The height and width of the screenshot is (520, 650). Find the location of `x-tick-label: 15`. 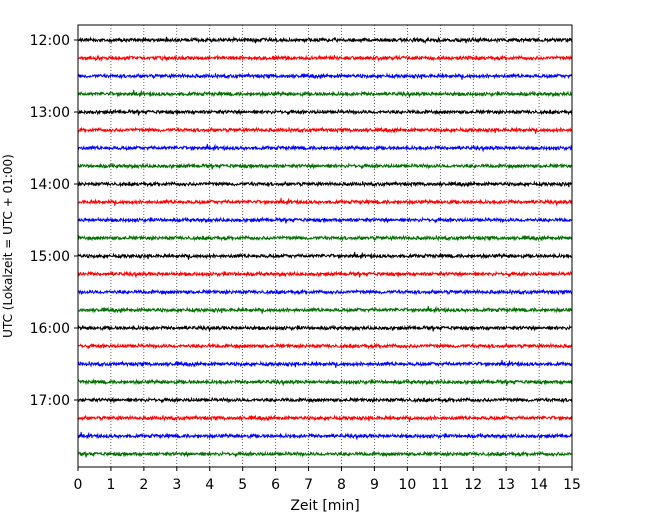

x-tick-label: 15 is located at coordinates (572, 485).